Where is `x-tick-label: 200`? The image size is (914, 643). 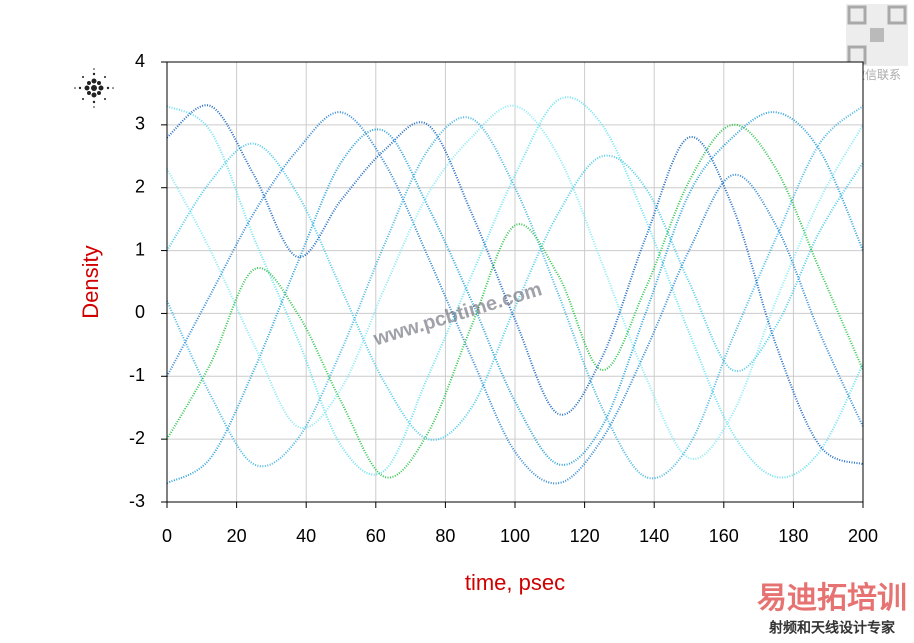
x-tick-label: 200 is located at coordinates (863, 536).